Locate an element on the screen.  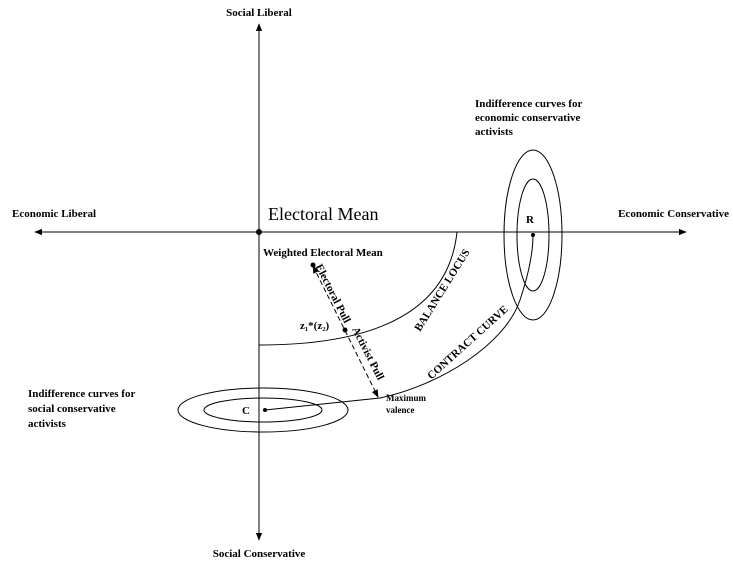
electoral-mean-dot is located at coordinates (259, 232).